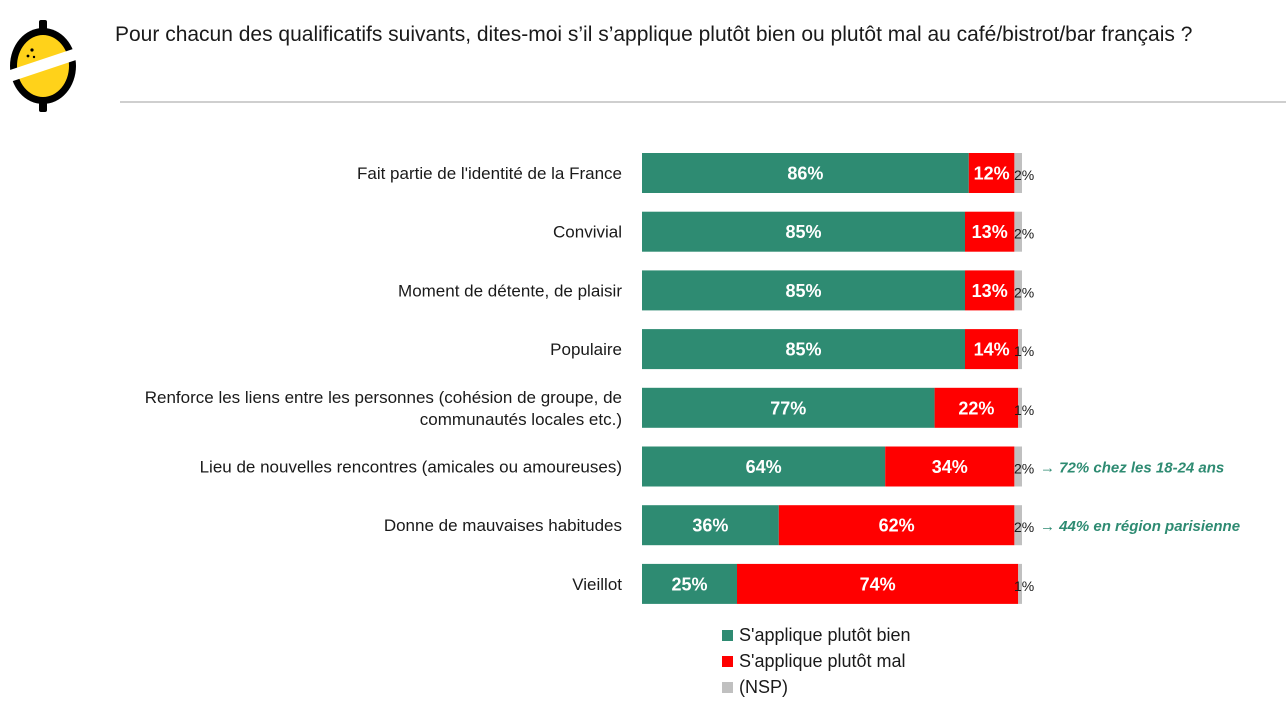  I want to click on data-label-bien: 77%, so click(788, 408).